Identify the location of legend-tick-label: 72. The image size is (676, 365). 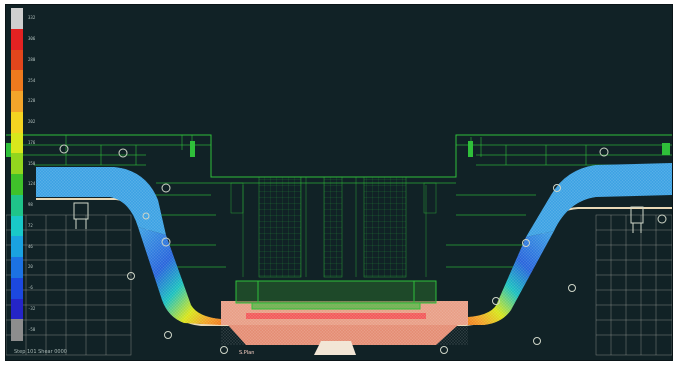
(30, 225).